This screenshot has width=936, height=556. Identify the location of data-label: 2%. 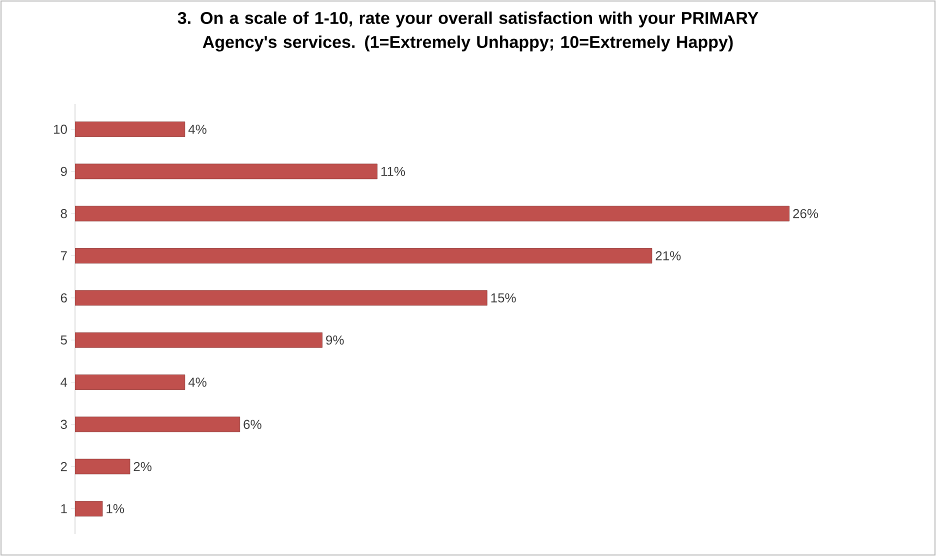
(143, 467).